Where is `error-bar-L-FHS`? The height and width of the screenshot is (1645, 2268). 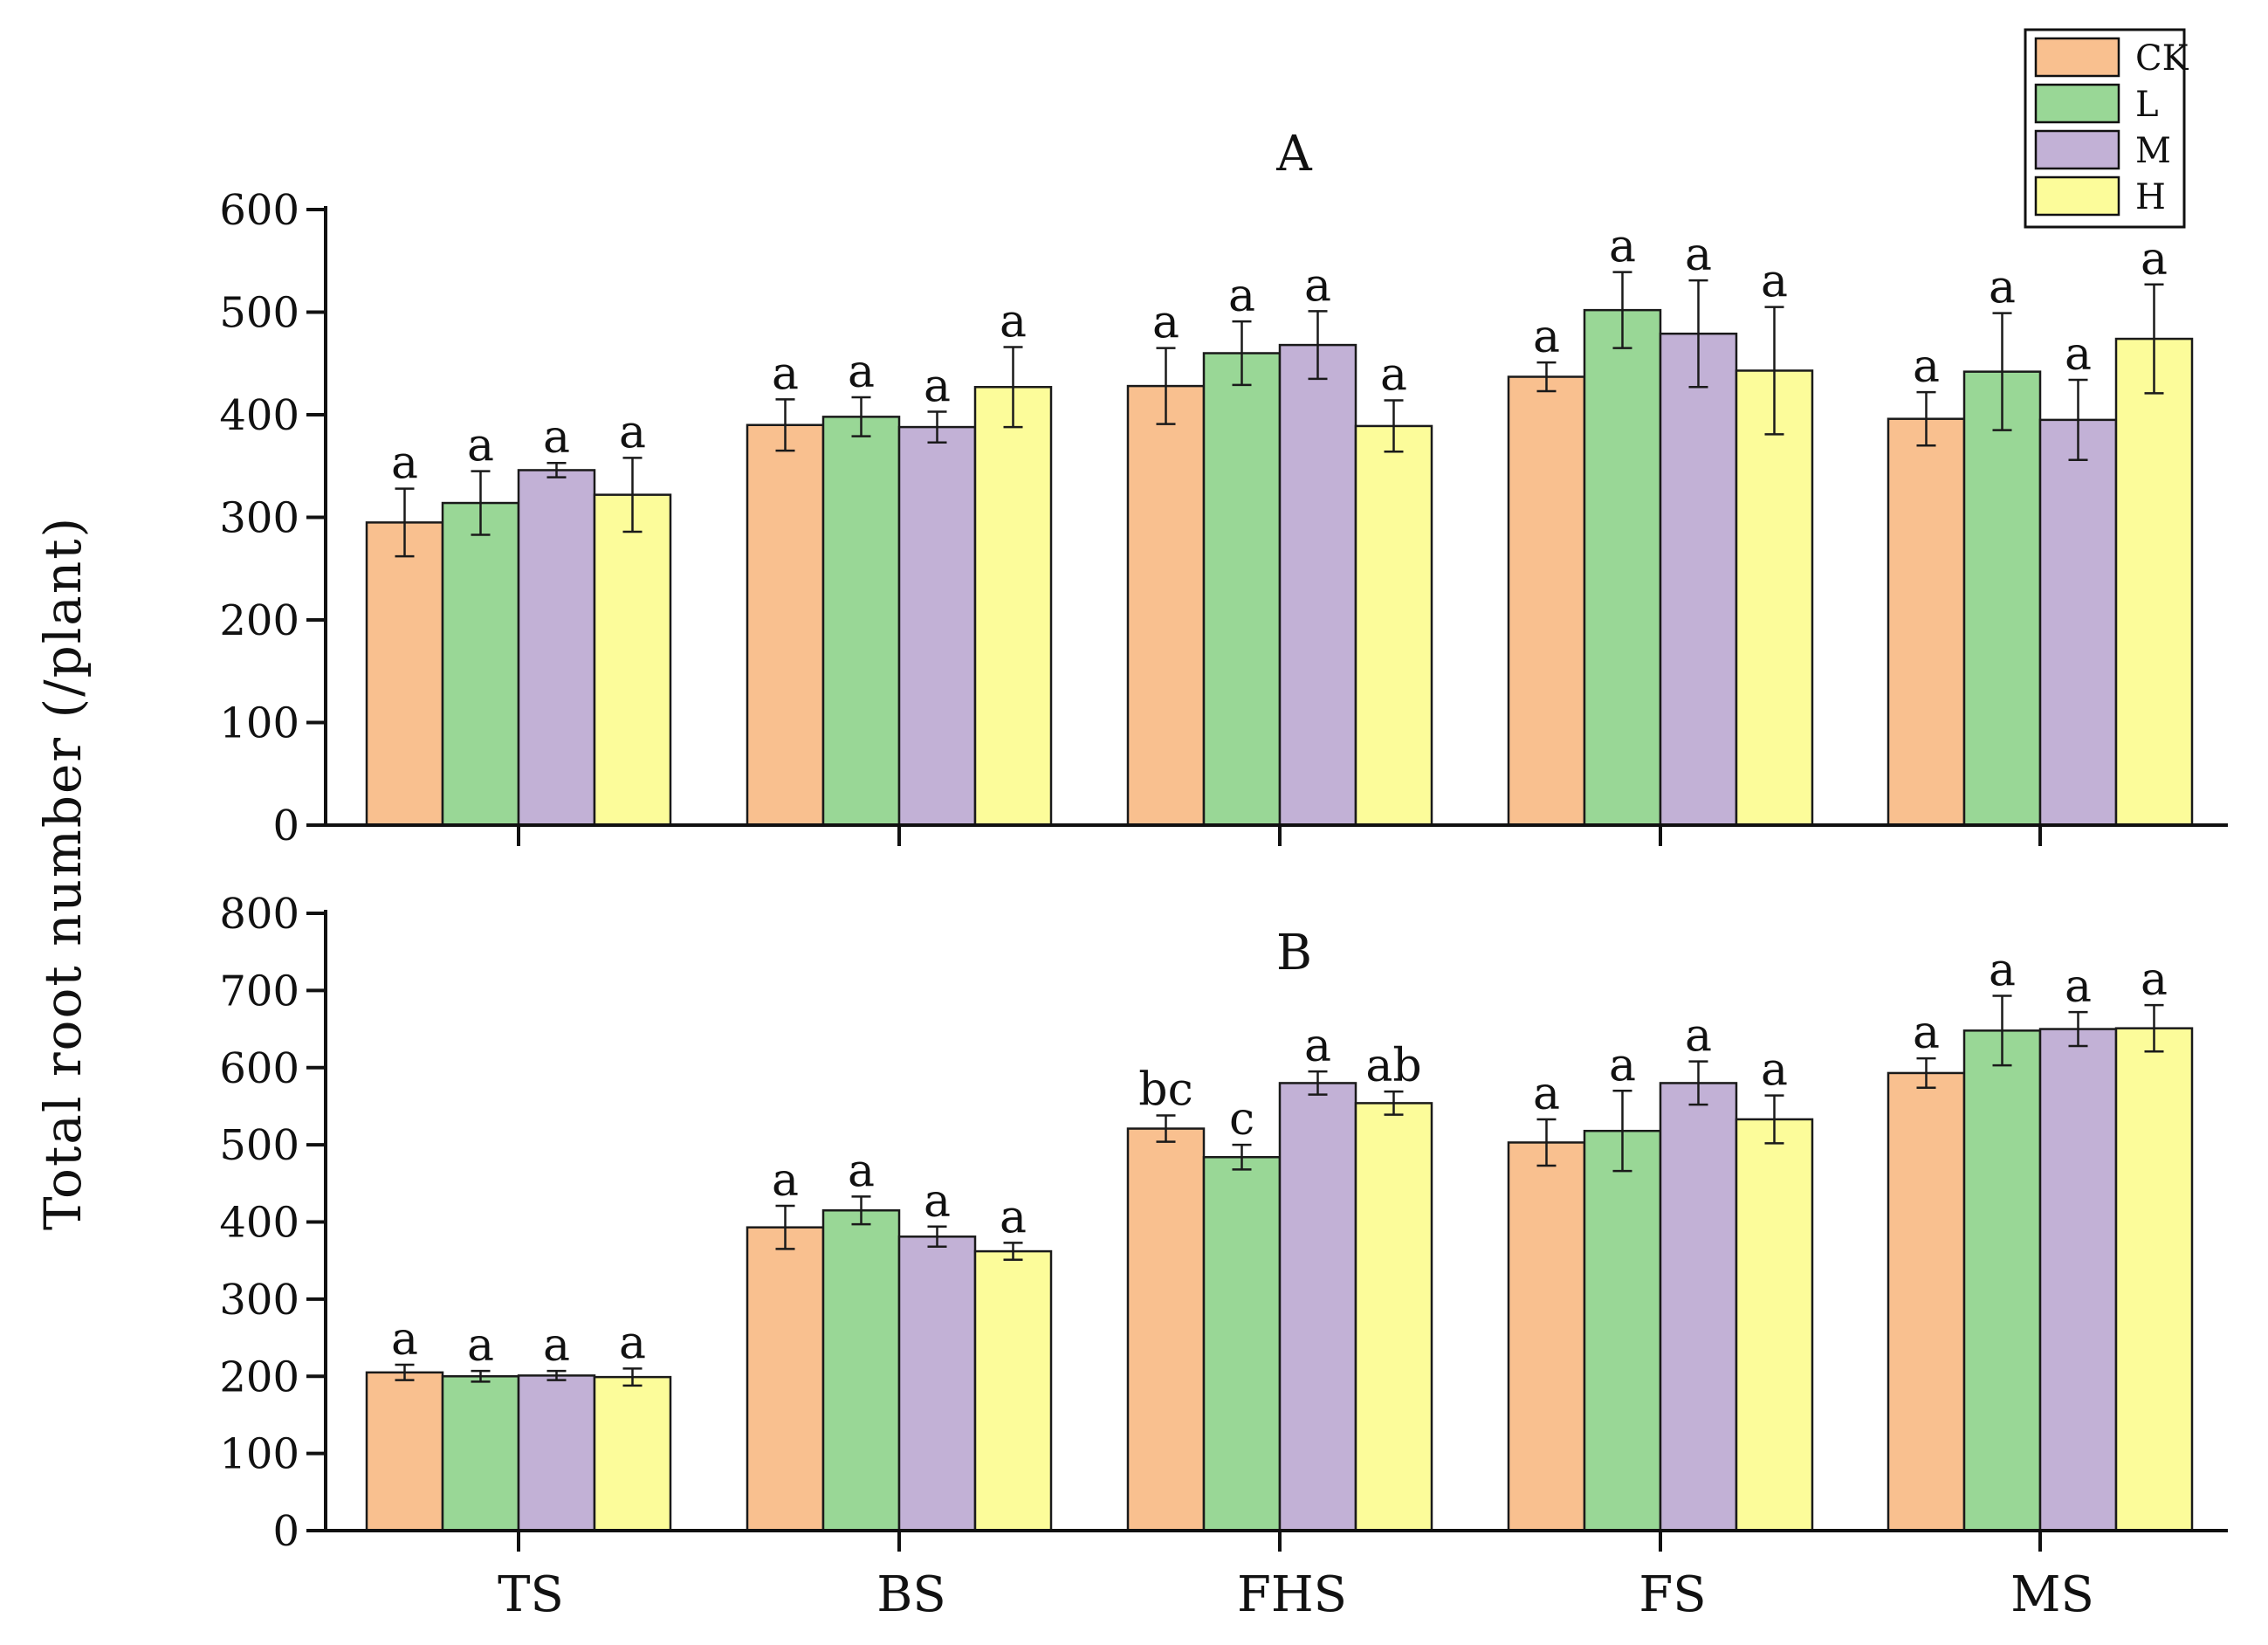 error-bar-L-FHS is located at coordinates (1242, 353).